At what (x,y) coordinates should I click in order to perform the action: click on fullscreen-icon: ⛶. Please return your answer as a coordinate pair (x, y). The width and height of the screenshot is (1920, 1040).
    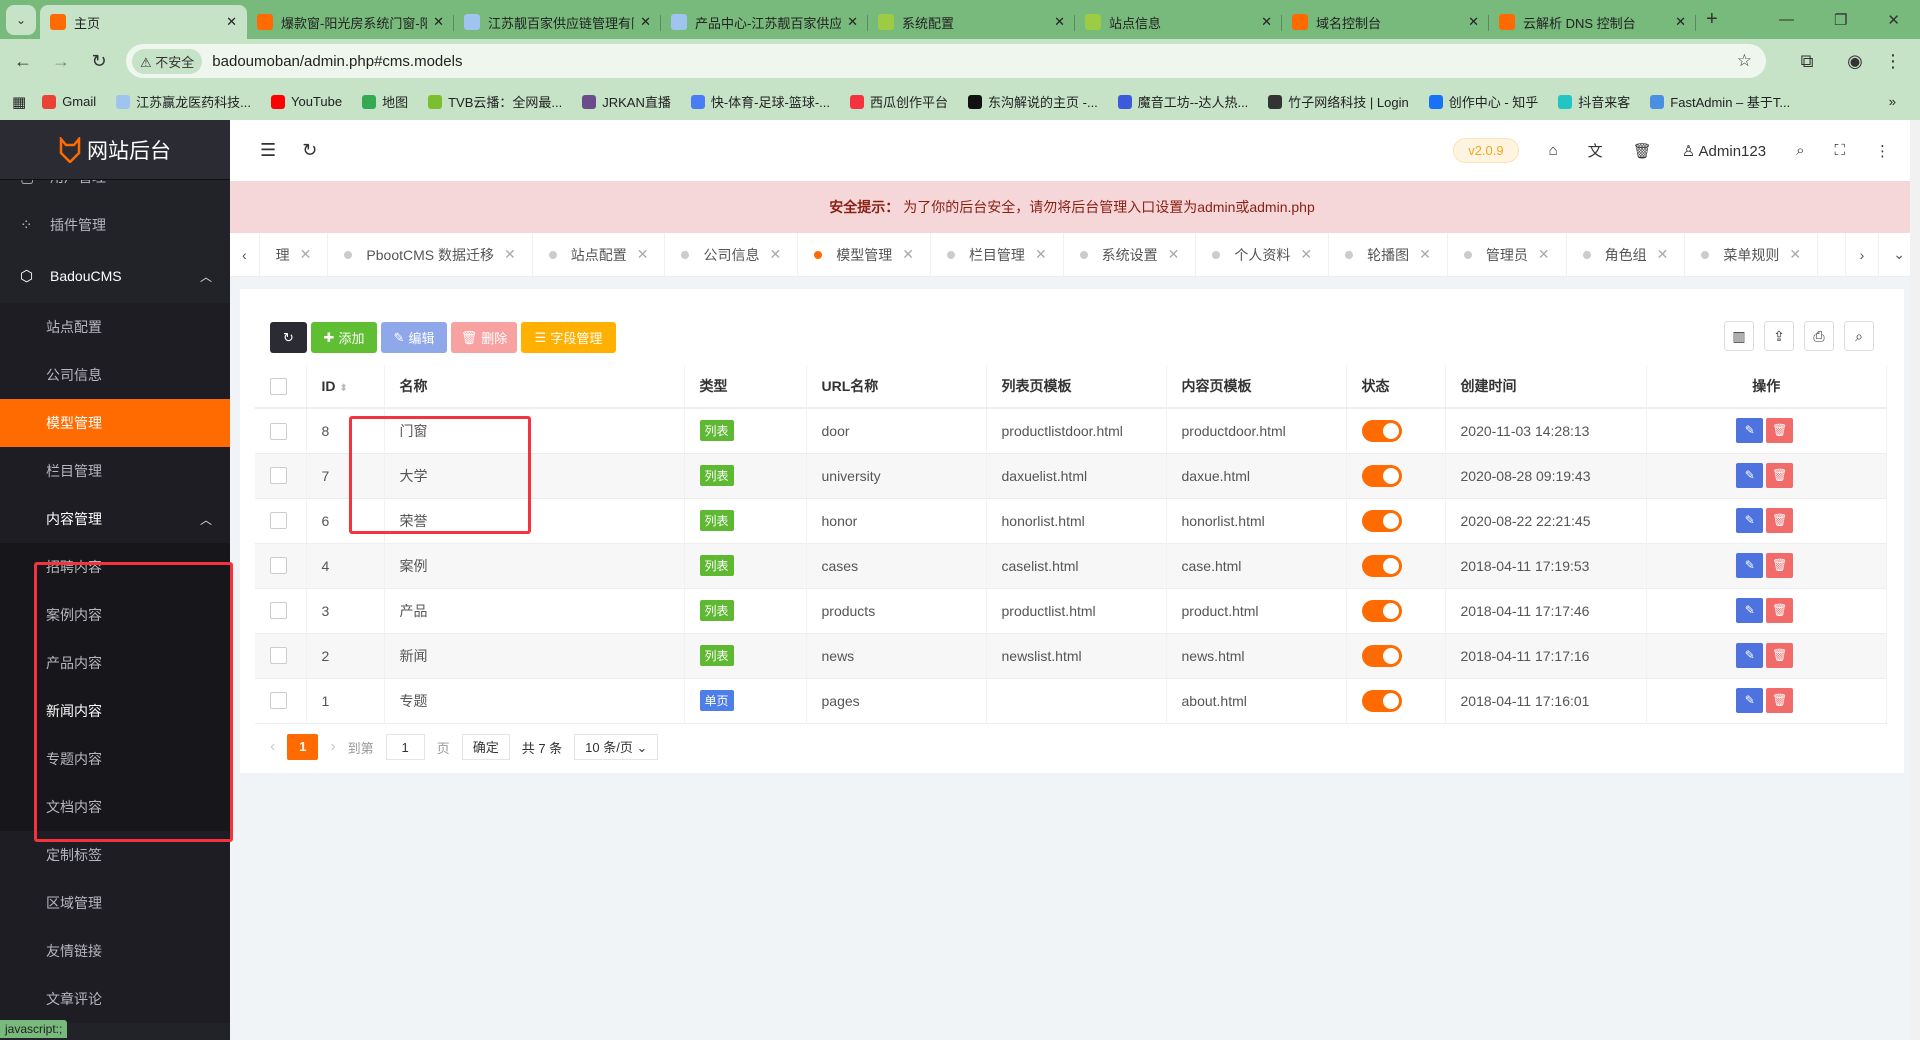
    Looking at the image, I should click on (1839, 150).